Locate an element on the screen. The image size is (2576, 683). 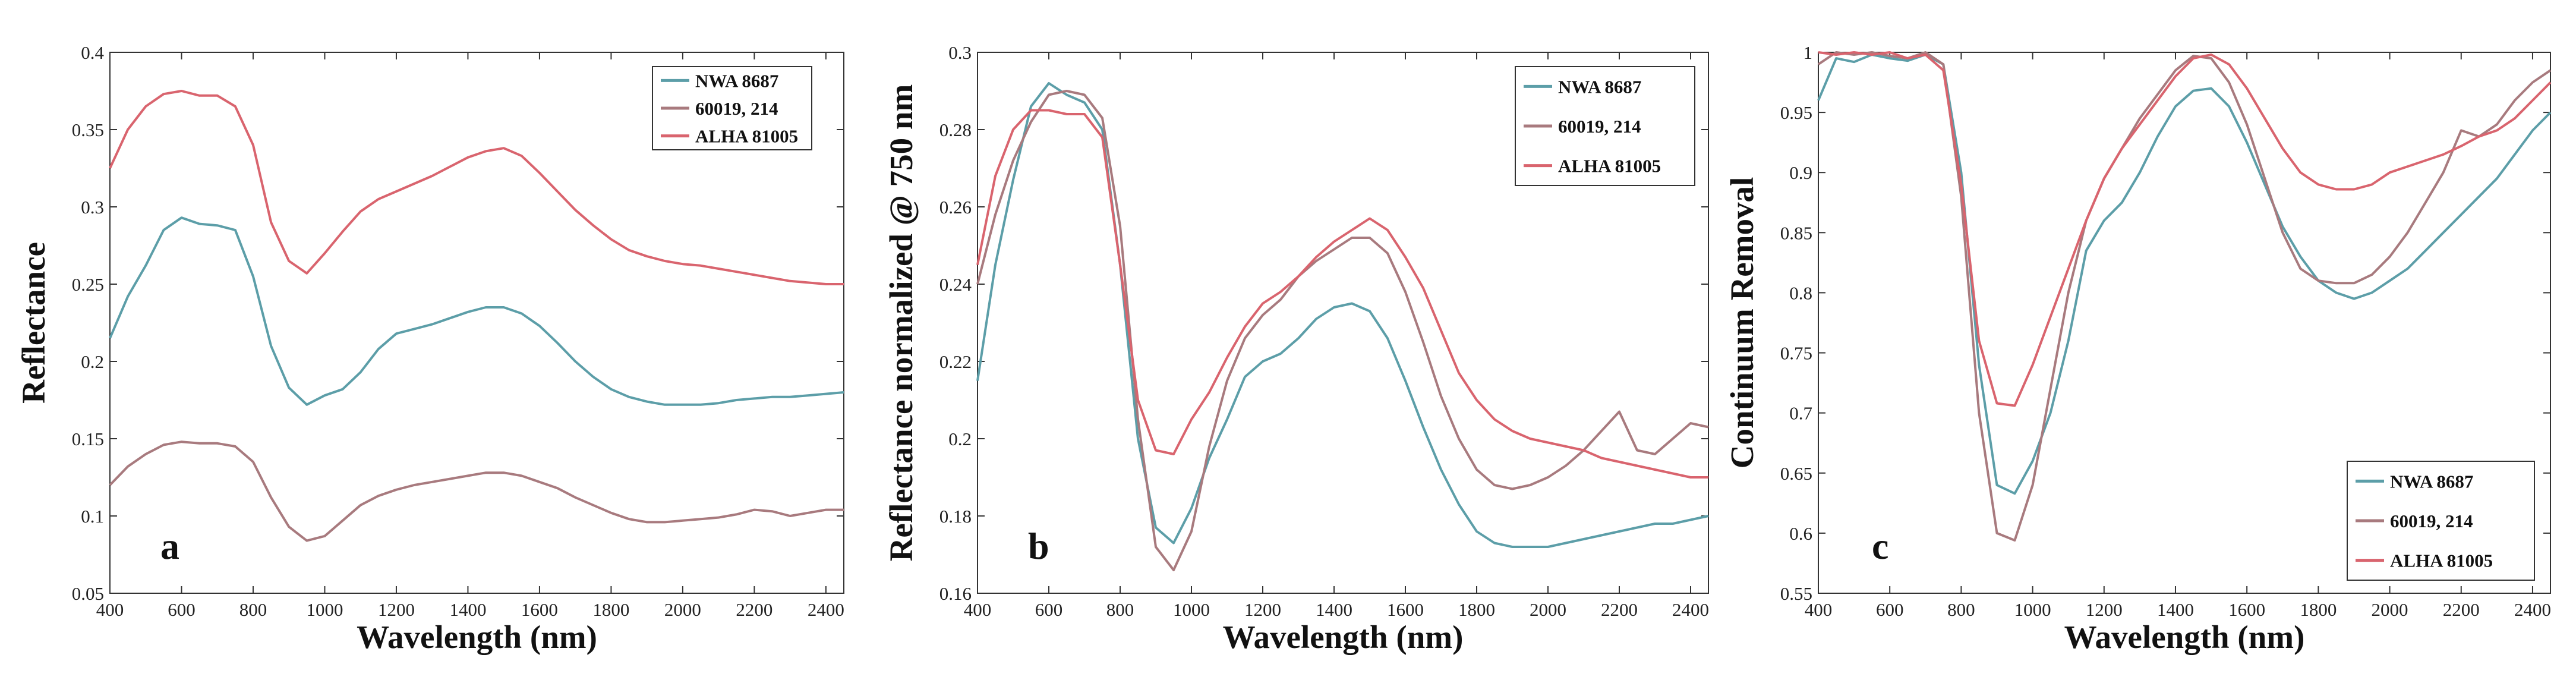
panel-label: c is located at coordinates (1880, 546).